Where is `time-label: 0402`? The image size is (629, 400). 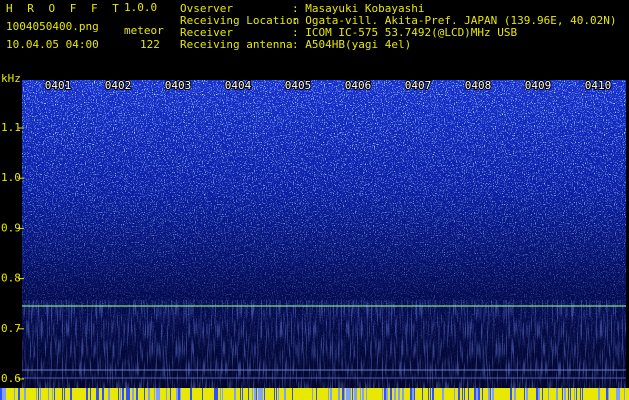
time-label: 0402 is located at coordinates (118, 85).